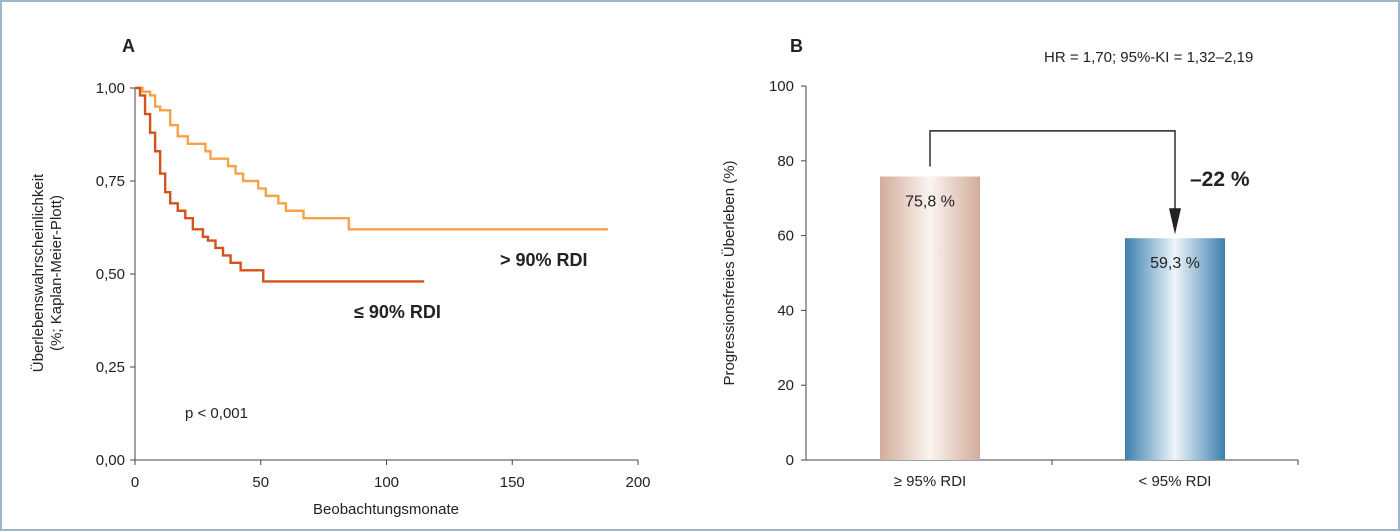 Image resolution: width=1400 pixels, height=531 pixels. I want to click on panel-a-y-tick-label: 0,00, so click(110, 460).